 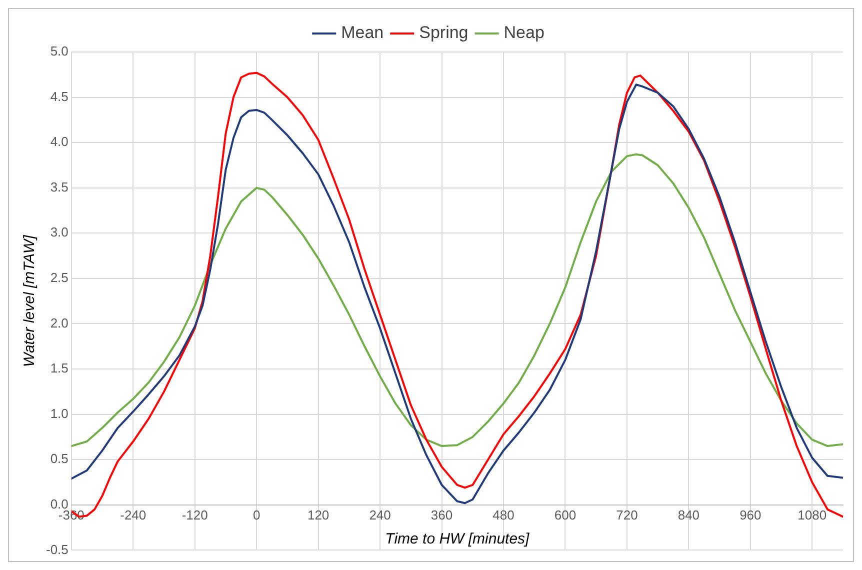 What do you see at coordinates (59, 413) in the screenshot?
I see `y-tick-label: 1.0` at bounding box center [59, 413].